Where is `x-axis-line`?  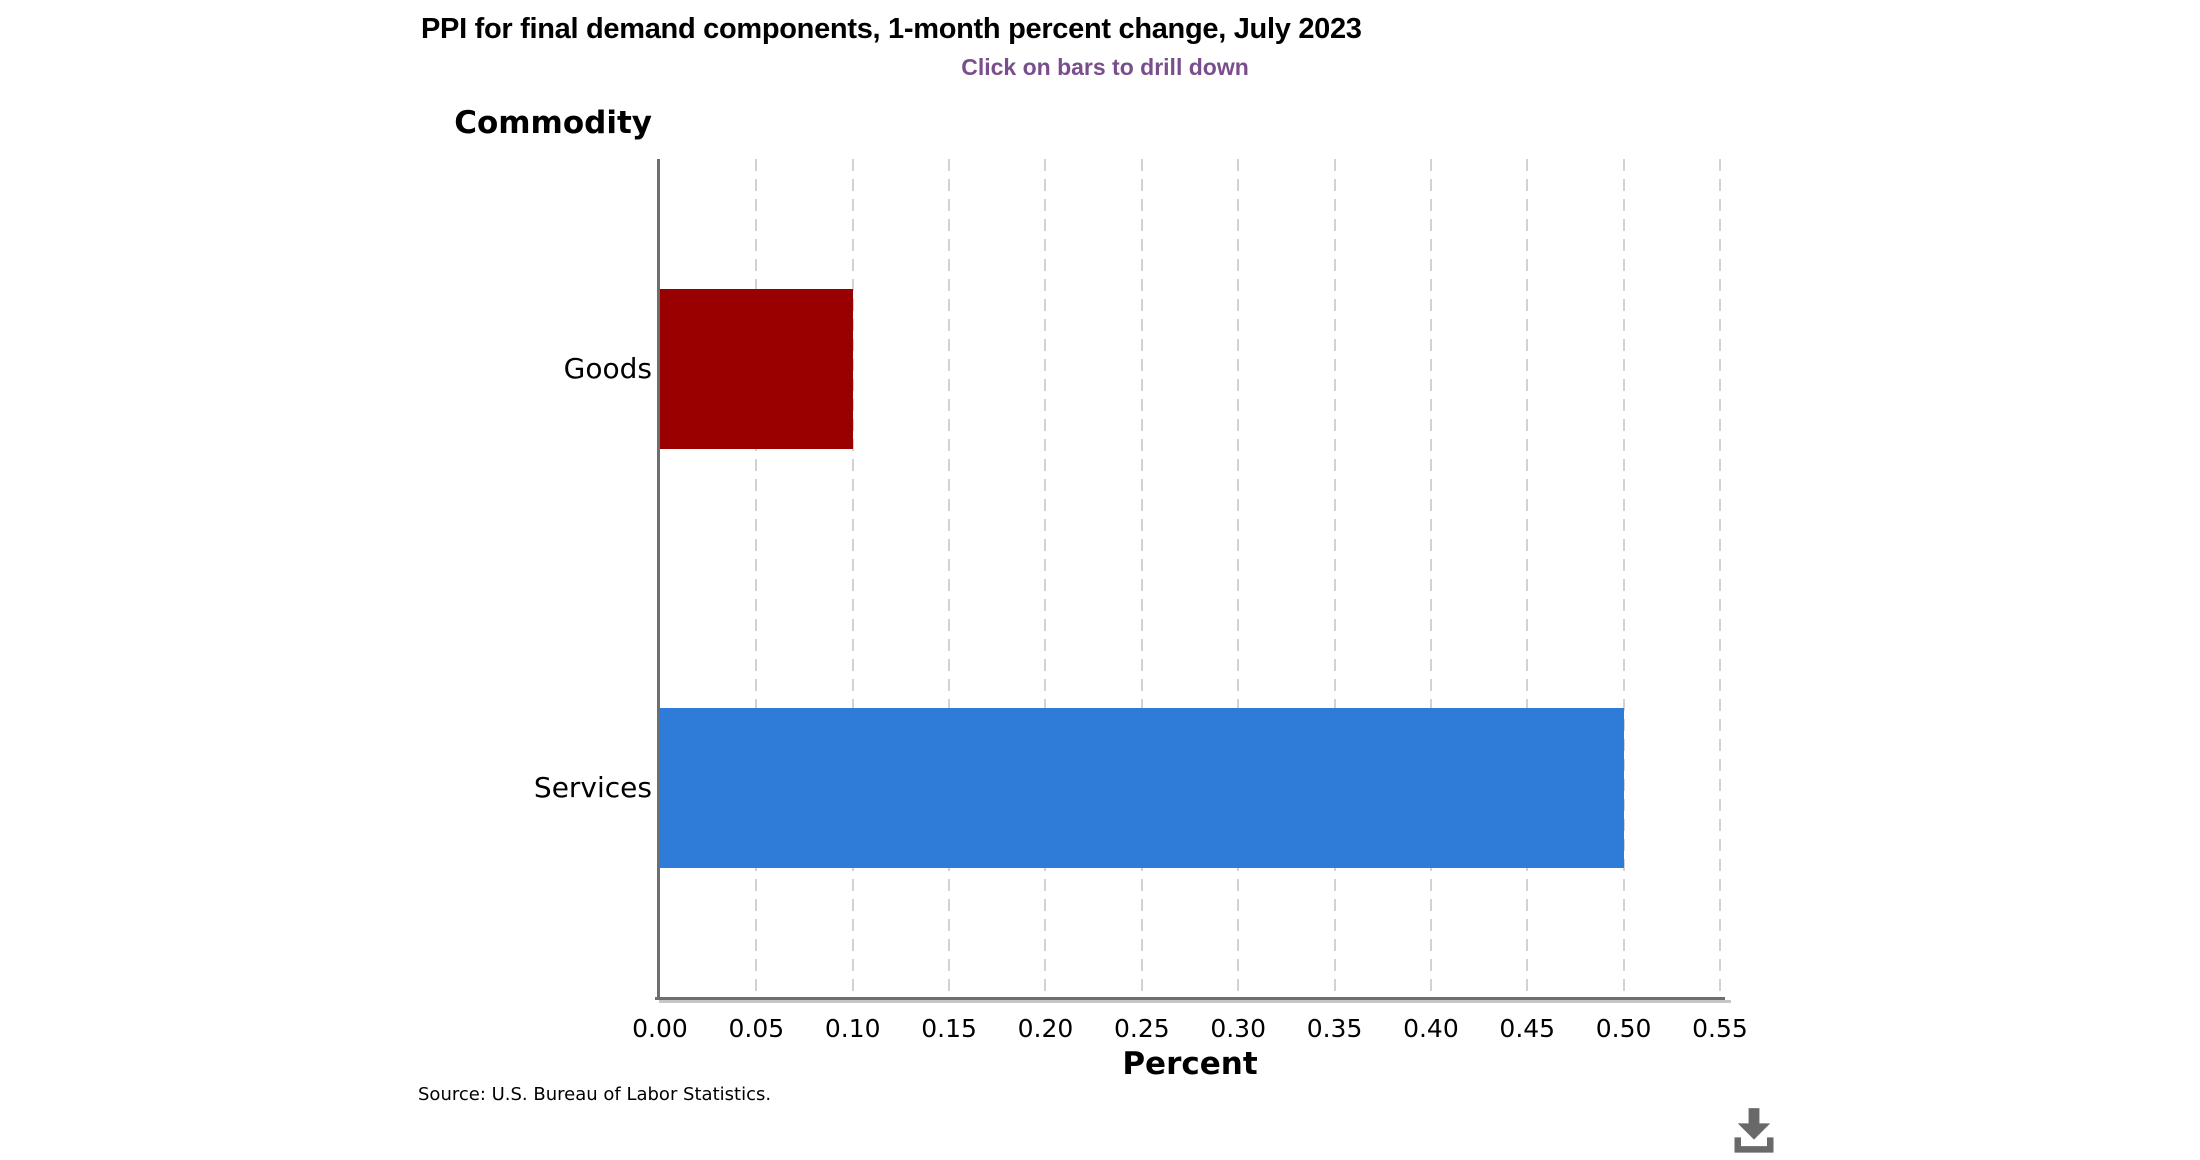
x-axis-line is located at coordinates (1190, 998).